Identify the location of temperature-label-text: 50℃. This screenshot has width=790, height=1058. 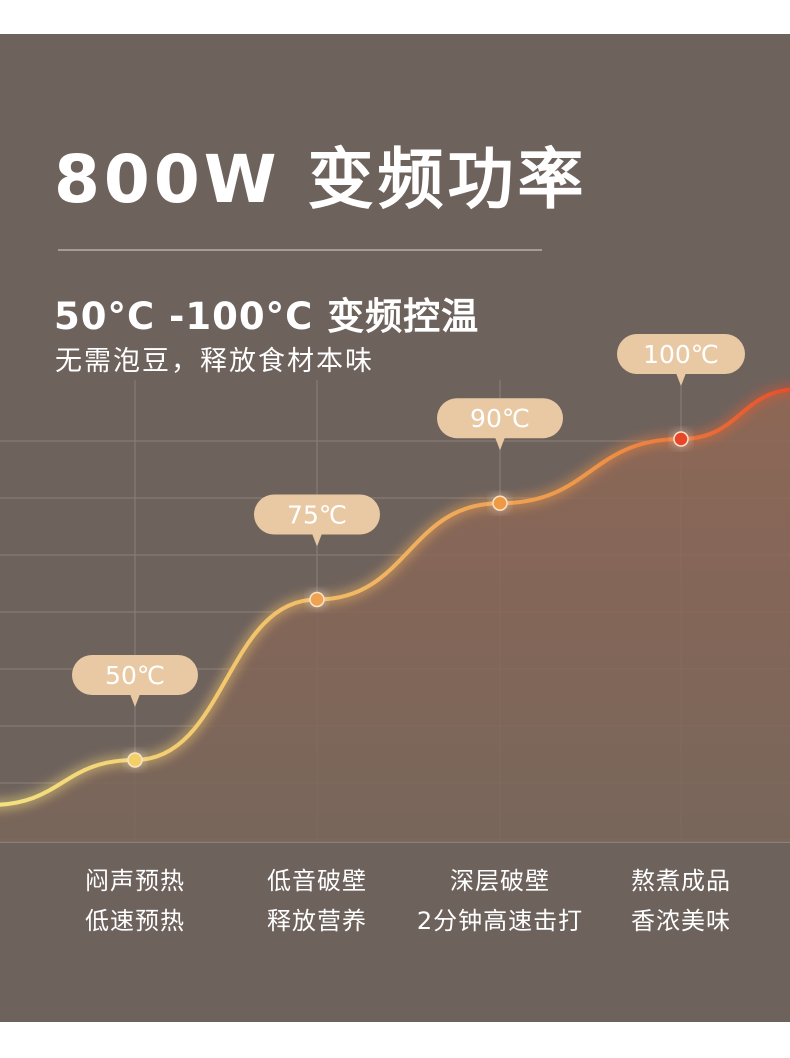
(135, 675).